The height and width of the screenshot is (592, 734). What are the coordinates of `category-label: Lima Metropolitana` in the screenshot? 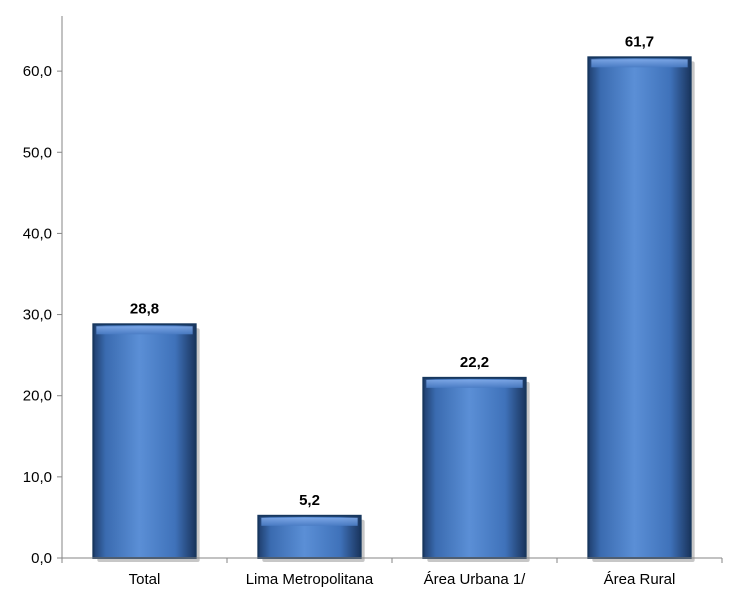 It's located at (310, 579).